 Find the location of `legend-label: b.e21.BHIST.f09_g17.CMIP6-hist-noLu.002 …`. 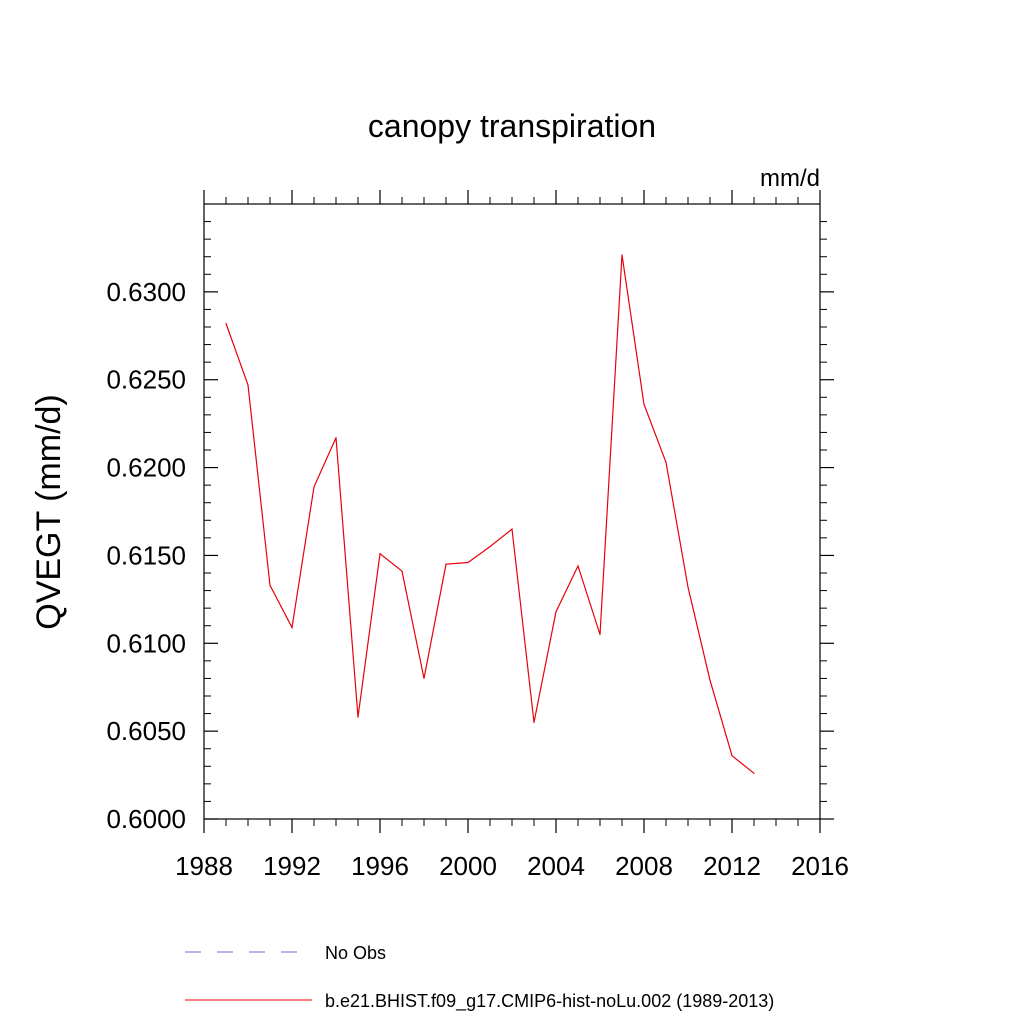

legend-label: b.e21.BHIST.f09_g17.CMIP6-hist-noLu.002 … is located at coordinates (549, 1001).